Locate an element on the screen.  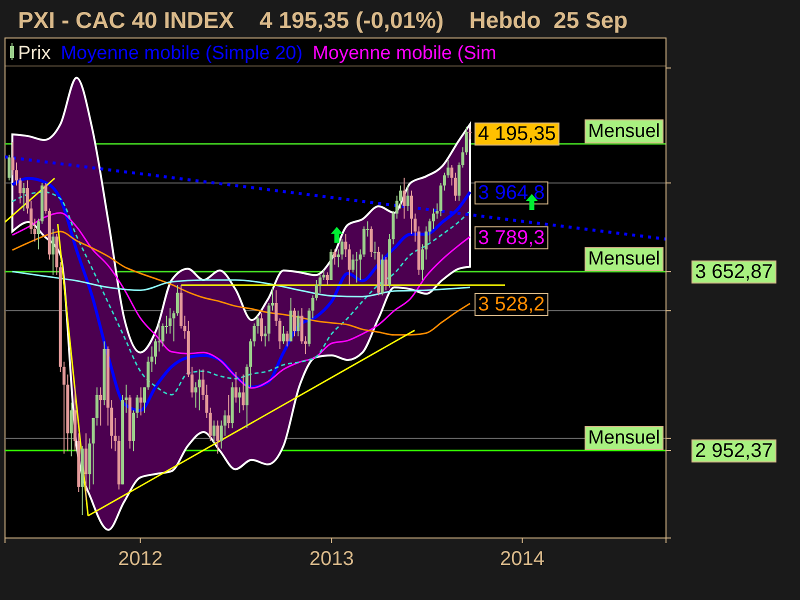
y-tick-label: 3 652,87 is located at coordinates (734, 272).